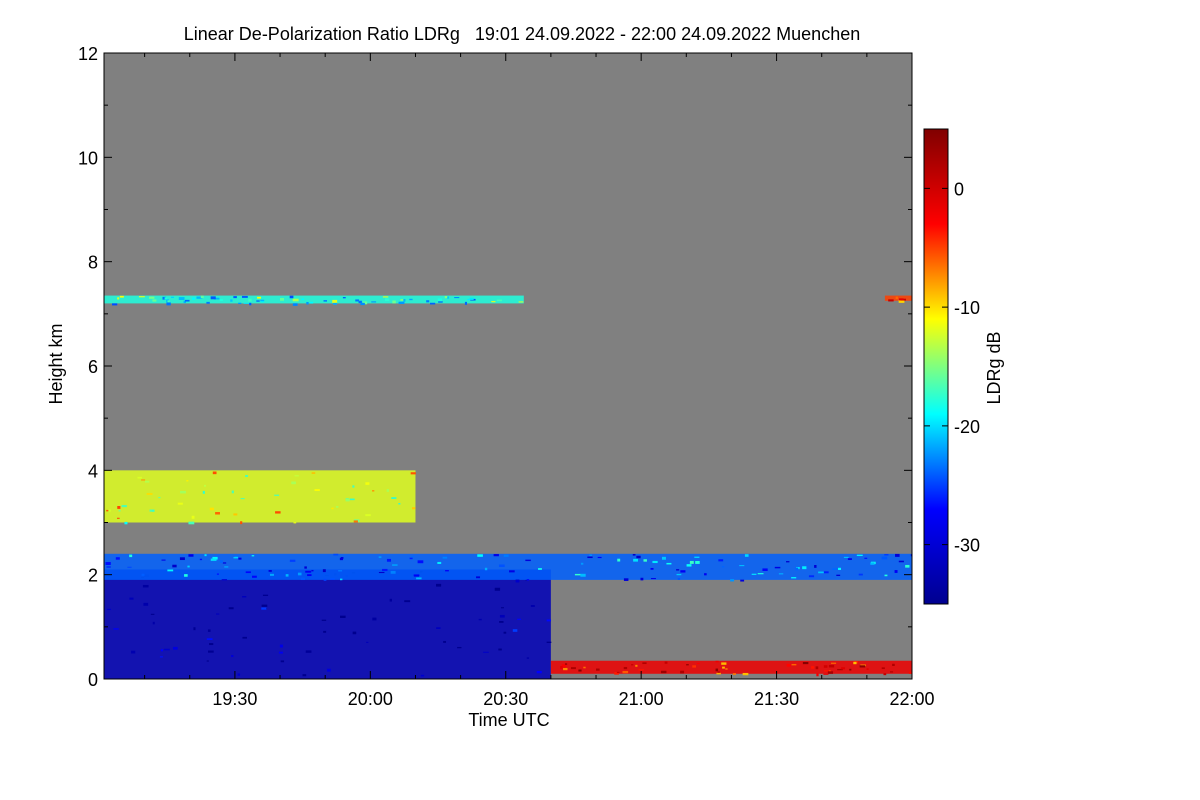 This screenshot has height=800, width=1200. I want to click on colorbar-gradient, so click(936, 366).